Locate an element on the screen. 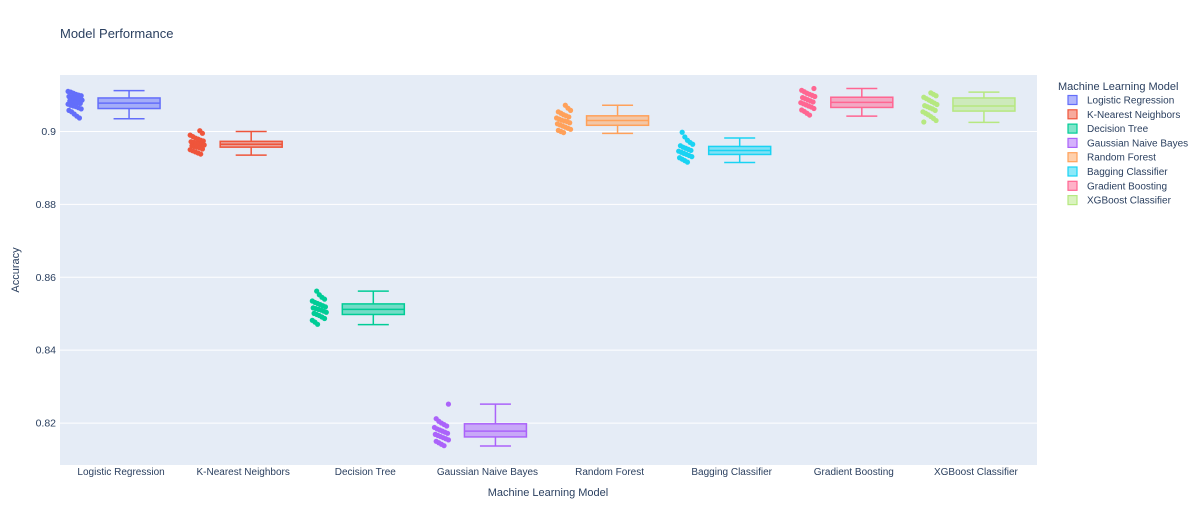  y-tick-label: 0.86 is located at coordinates (46, 278).